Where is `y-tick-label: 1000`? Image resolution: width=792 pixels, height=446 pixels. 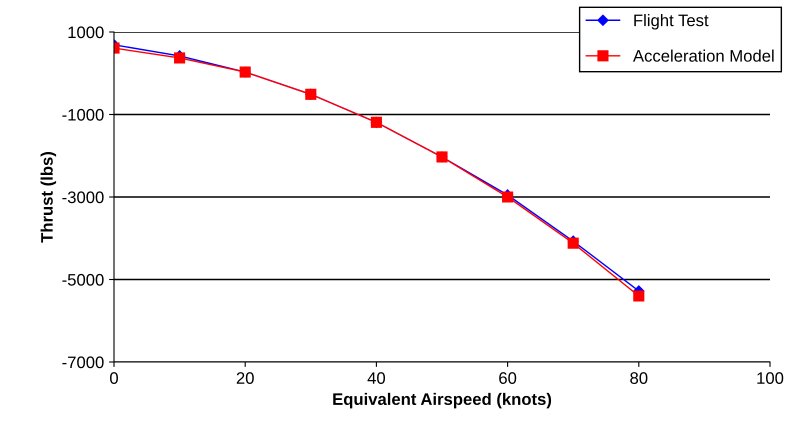 y-tick-label: 1000 is located at coordinates (86, 32).